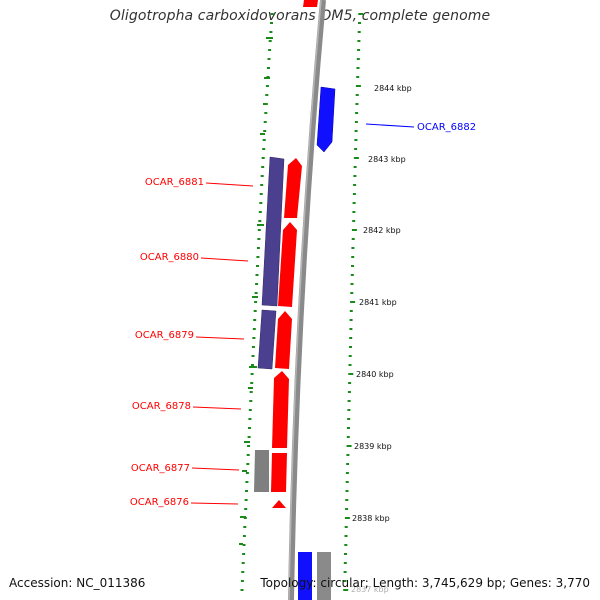 This screenshot has width=600, height=600. Describe the element at coordinates (446, 127) in the screenshot. I see `gene-label-ocar-6882: OCAR_6882` at that location.